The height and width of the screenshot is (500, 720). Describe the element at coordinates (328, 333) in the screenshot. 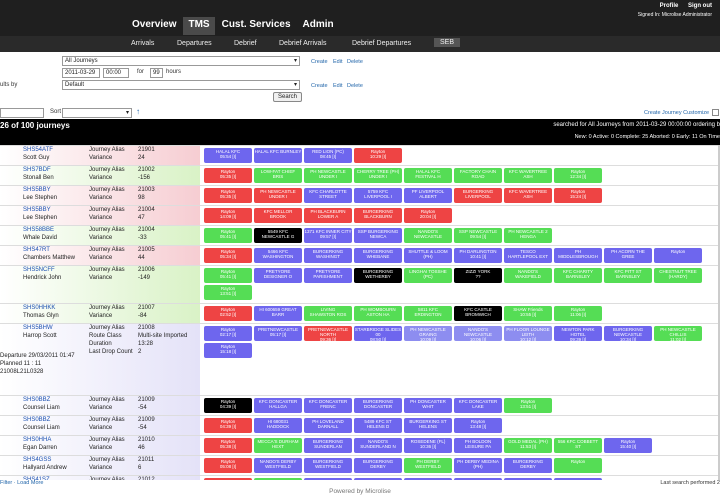

I see `stop-block: PRETNEWCASTLE NORTH 09:36 [I]` at that location.